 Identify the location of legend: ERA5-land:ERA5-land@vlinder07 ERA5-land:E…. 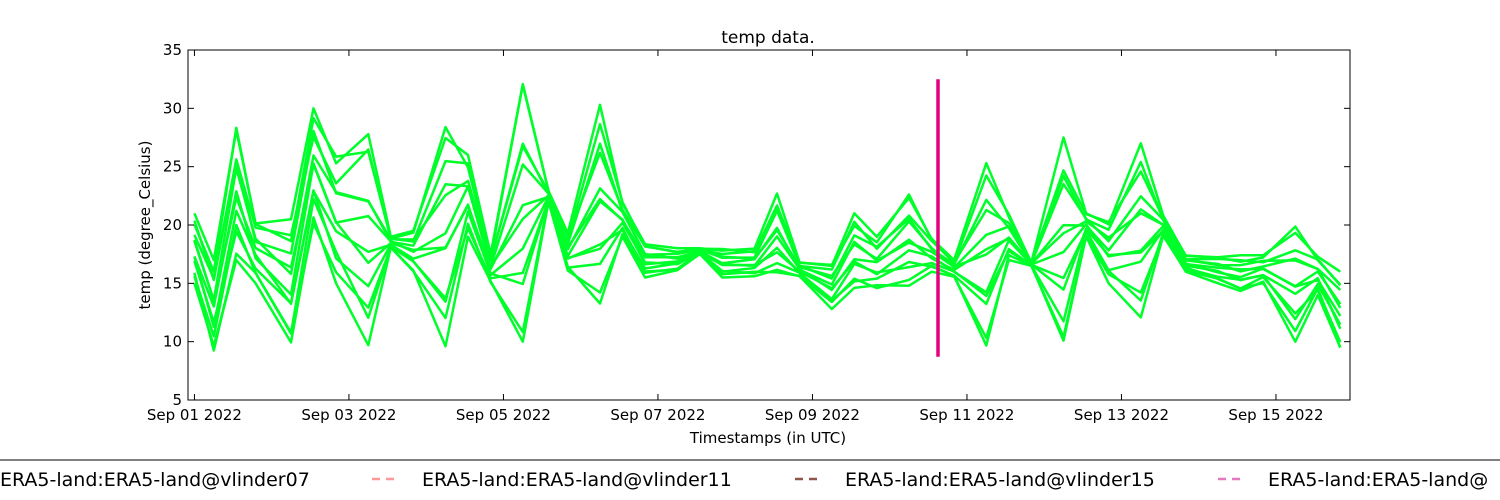
(744, 480).